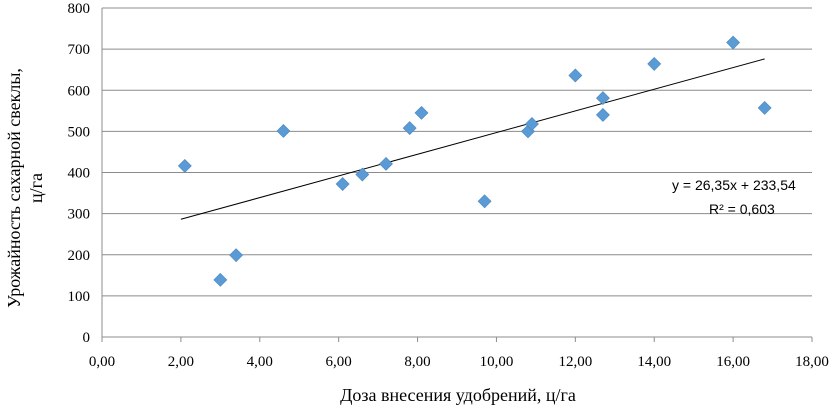  Describe the element at coordinates (575, 362) in the screenshot. I see `x-tick-label: 12,00` at that location.